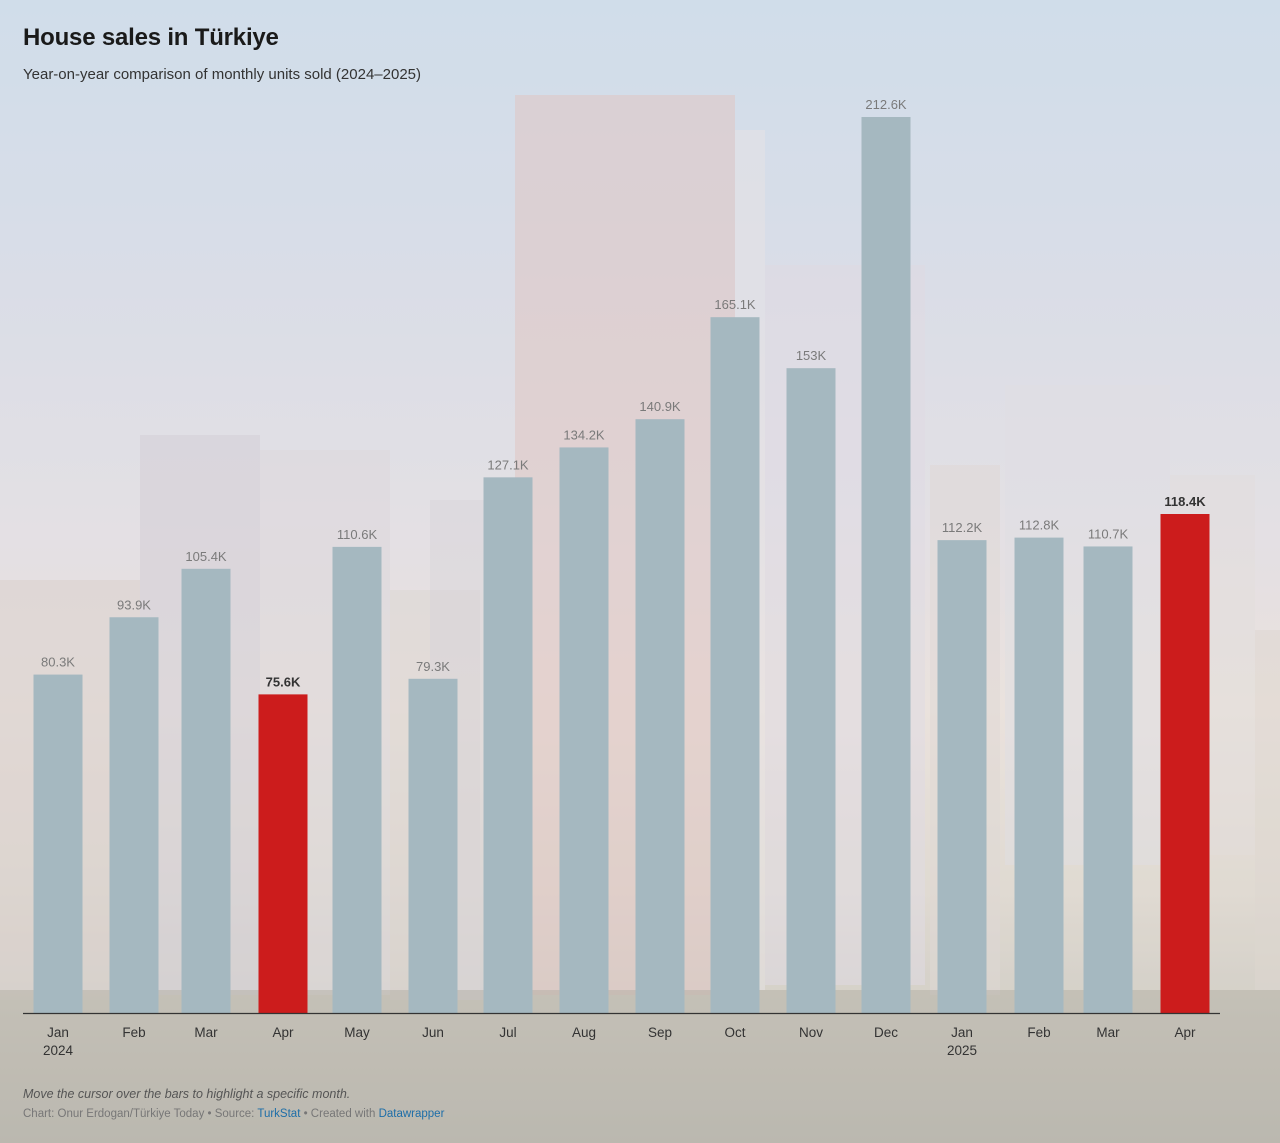 This screenshot has height=1143, width=1280. Describe the element at coordinates (433, 666) in the screenshot. I see `value-label: 79.3K` at that location.